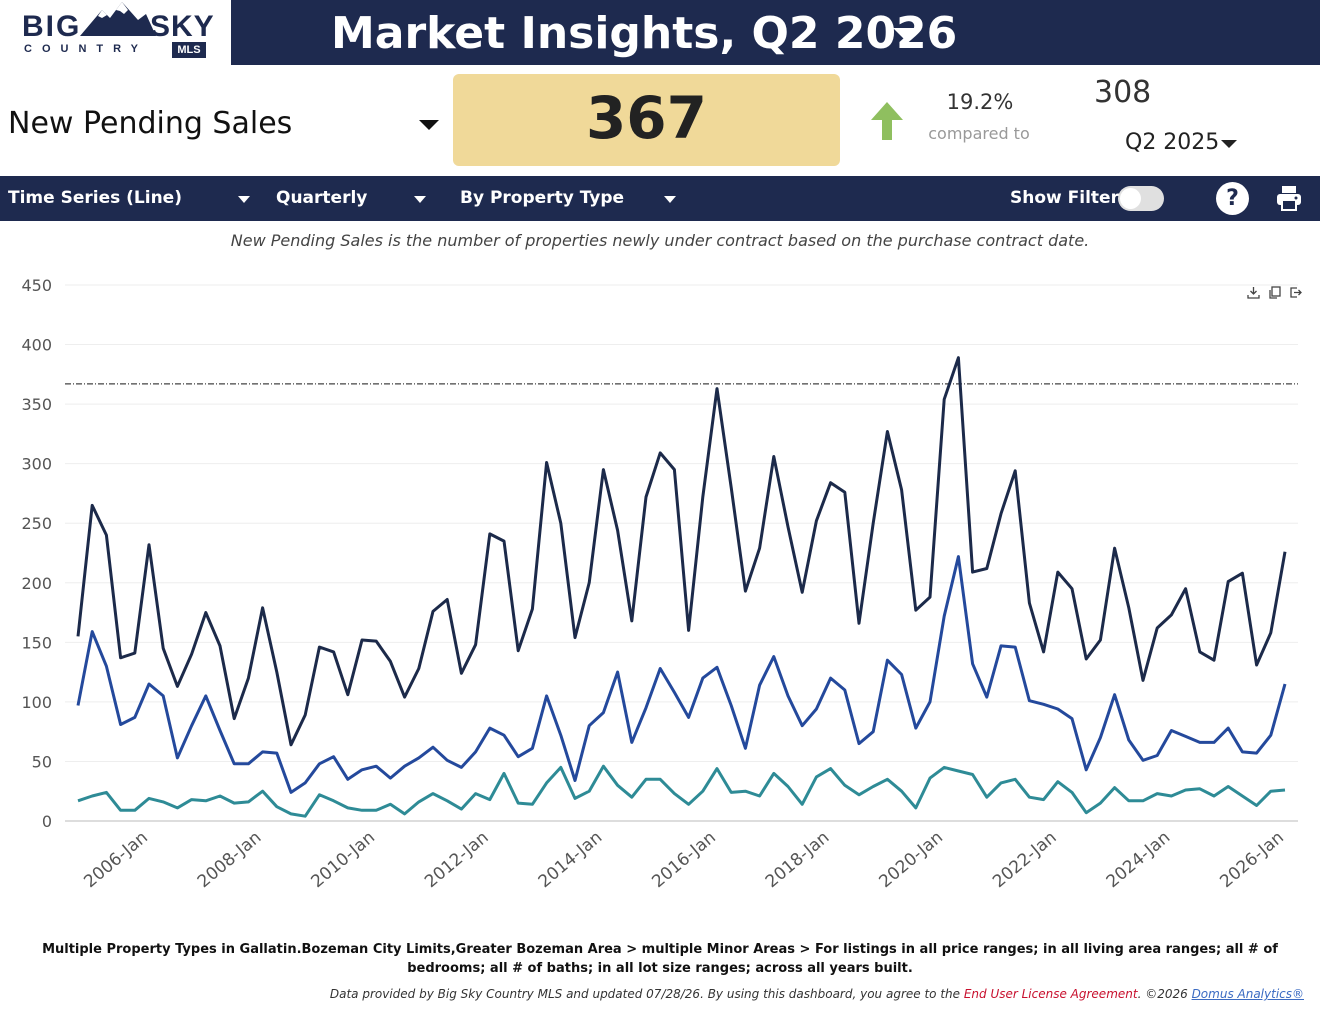  Describe the element at coordinates (1050, 994) in the screenshot. I see `license-link: End User License Agreement` at that location.